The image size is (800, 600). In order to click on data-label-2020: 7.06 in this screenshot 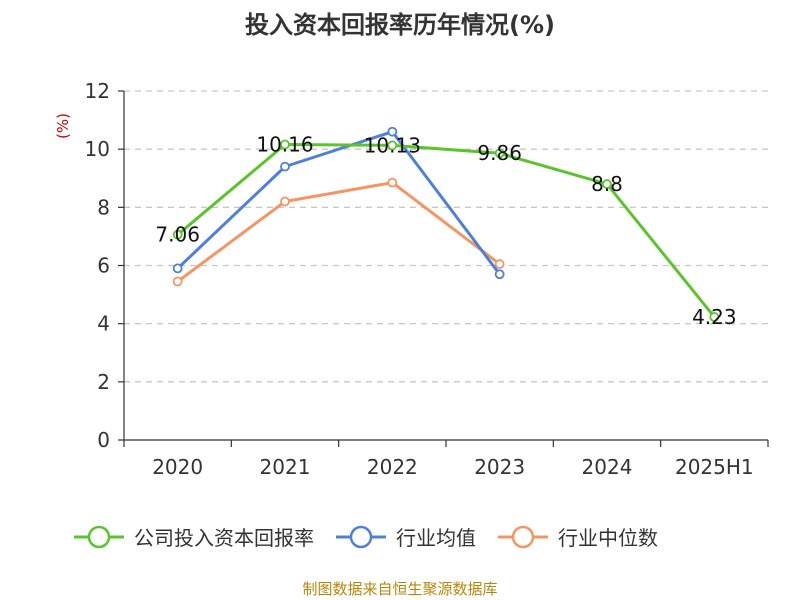, I will do `click(177, 235)`.